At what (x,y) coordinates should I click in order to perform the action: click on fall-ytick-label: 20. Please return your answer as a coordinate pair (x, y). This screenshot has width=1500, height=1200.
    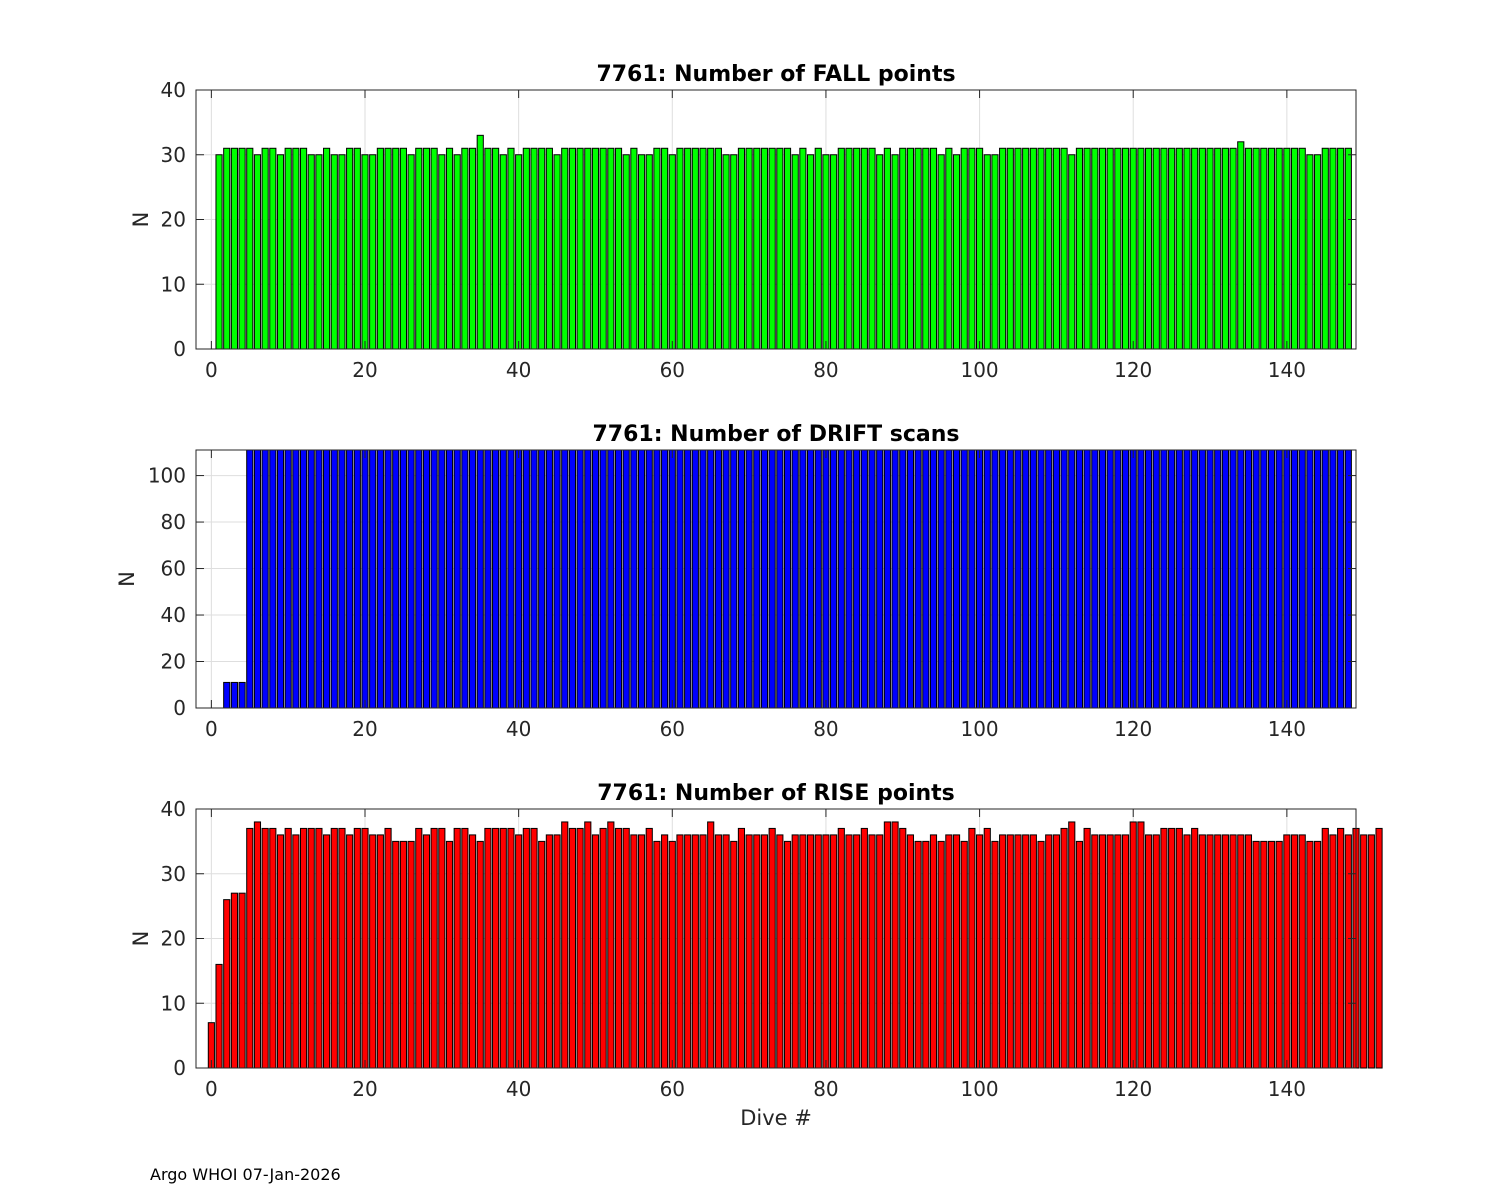
    Looking at the image, I should click on (173, 220).